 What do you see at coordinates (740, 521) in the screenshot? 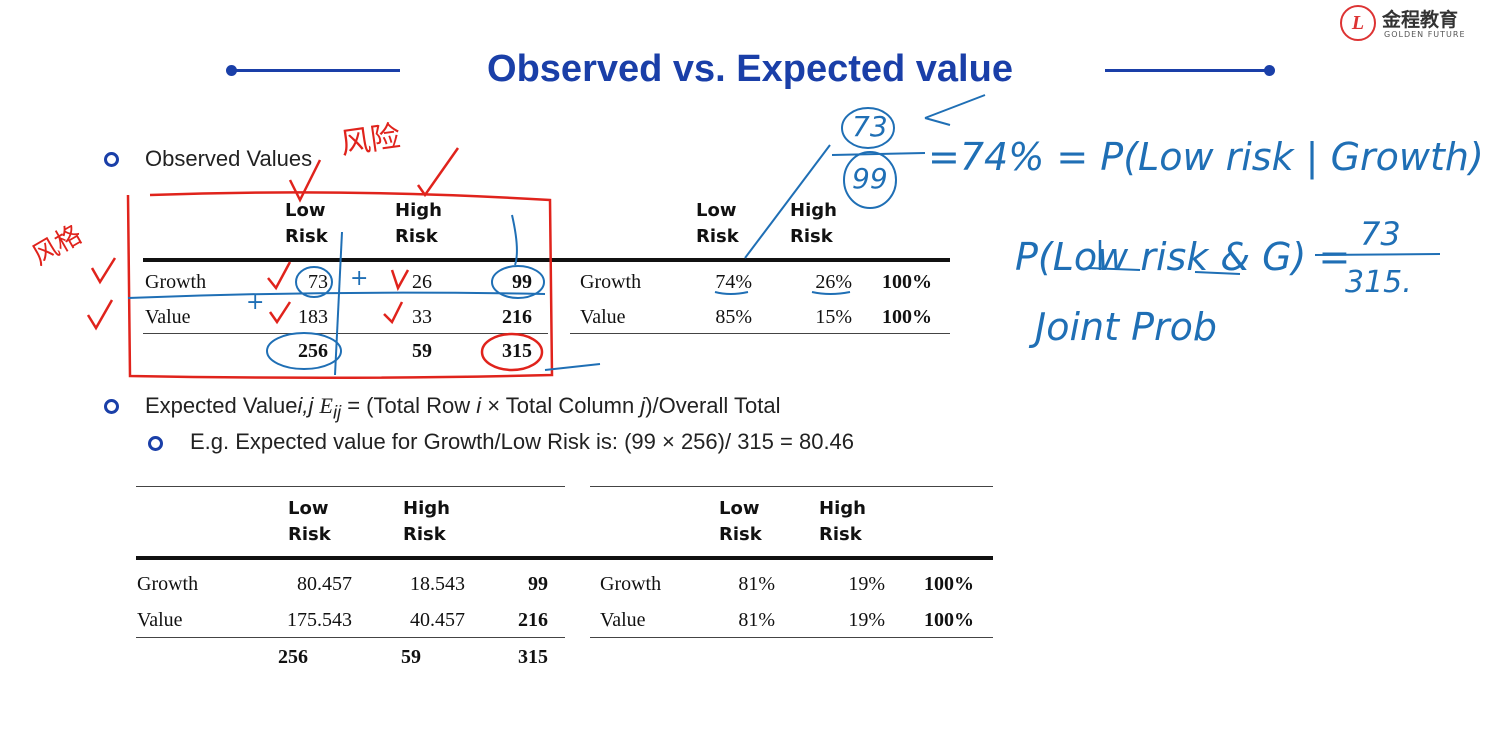
I see `exp-pct-header-low: Low Risk` at bounding box center [740, 521].